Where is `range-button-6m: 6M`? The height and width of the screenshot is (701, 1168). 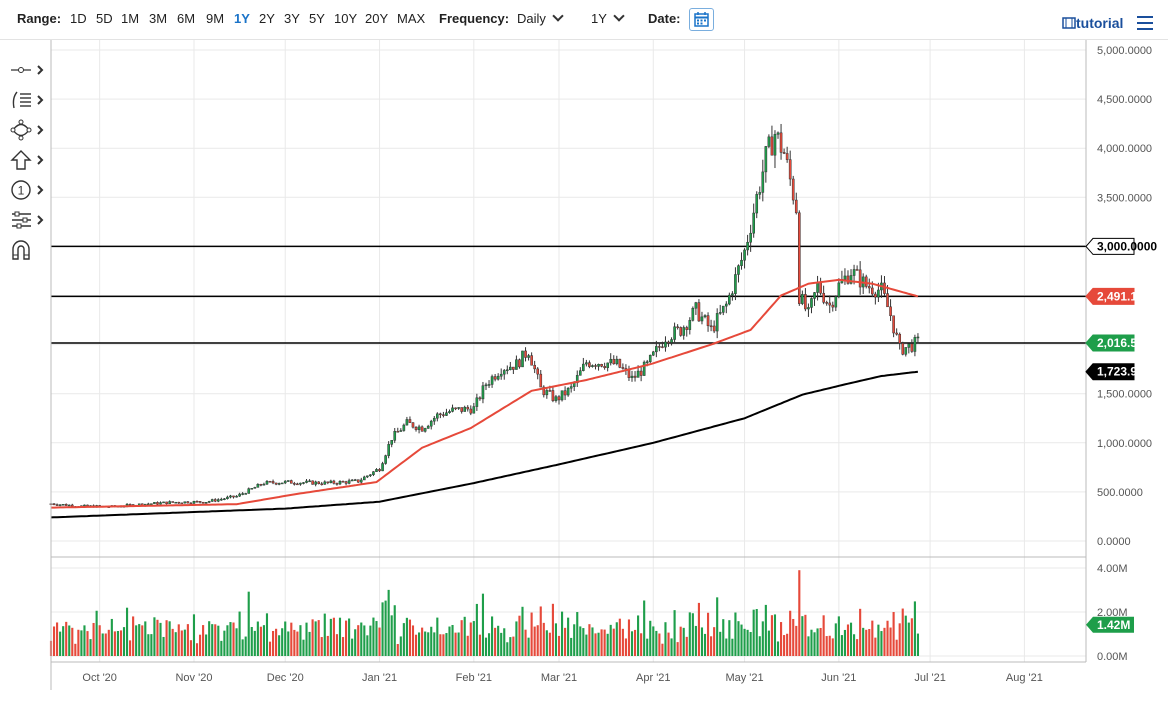
range-button-6m: 6M is located at coordinates (186, 18).